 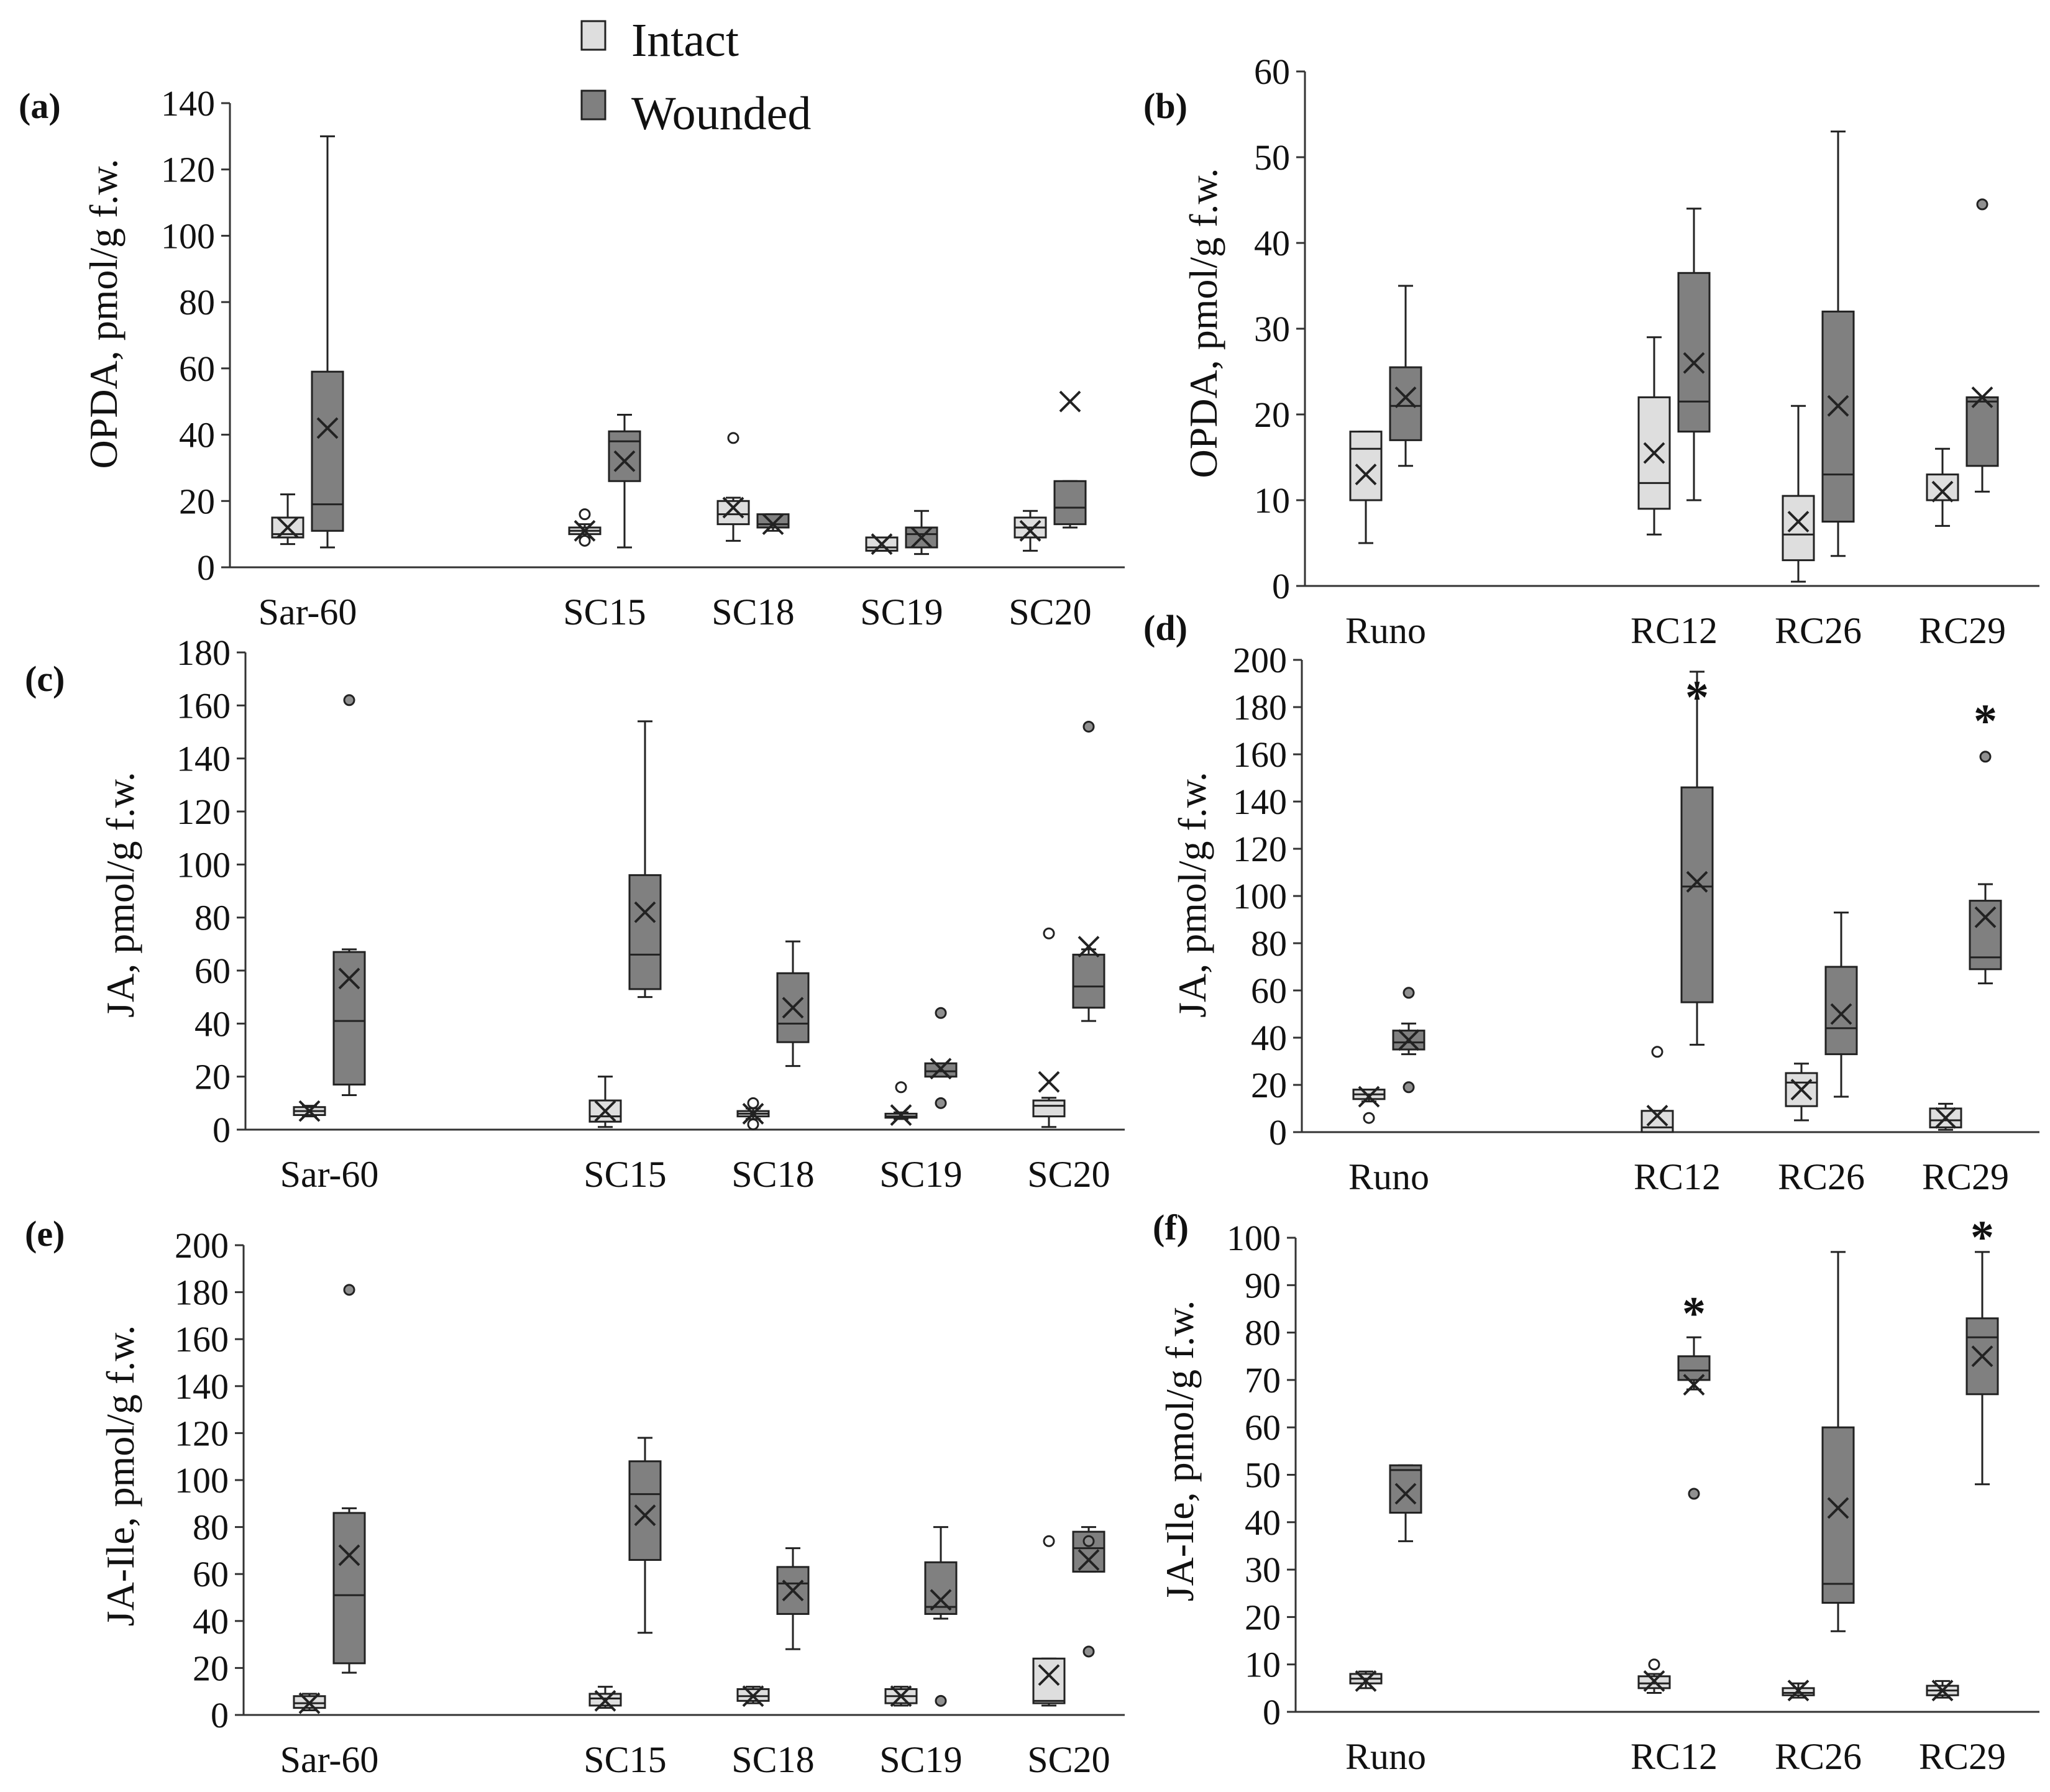 I want to click on x-tick-label: SC20, so click(x=1068, y=1174).